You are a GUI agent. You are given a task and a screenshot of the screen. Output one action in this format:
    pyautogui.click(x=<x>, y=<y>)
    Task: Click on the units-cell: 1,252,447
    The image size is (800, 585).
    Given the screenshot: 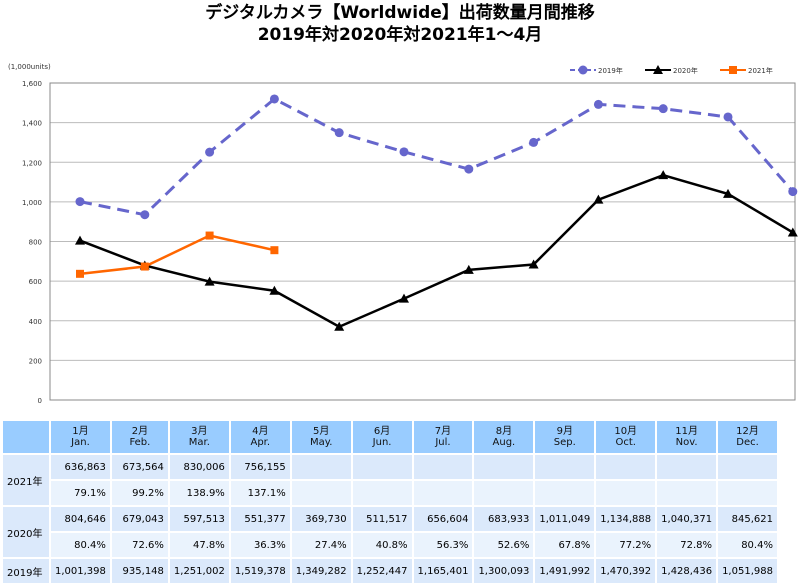 What is the action you would take?
    pyautogui.click(x=382, y=571)
    